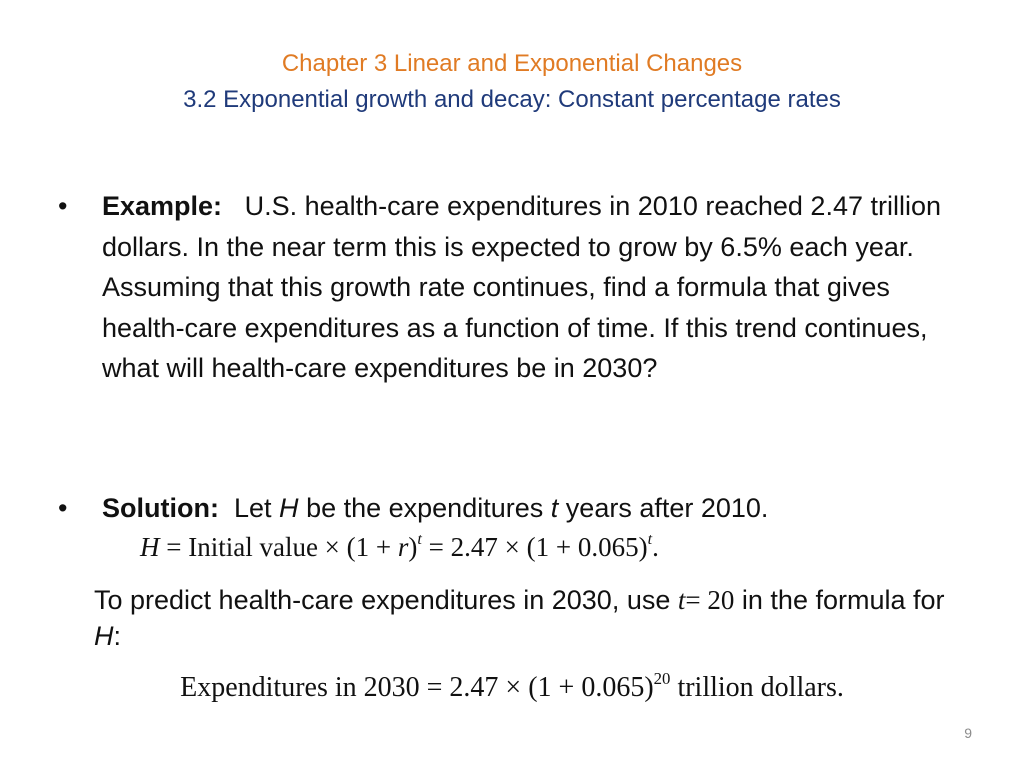 This screenshot has width=1024, height=768. I want to click on formula-close: ), so click(413, 547).